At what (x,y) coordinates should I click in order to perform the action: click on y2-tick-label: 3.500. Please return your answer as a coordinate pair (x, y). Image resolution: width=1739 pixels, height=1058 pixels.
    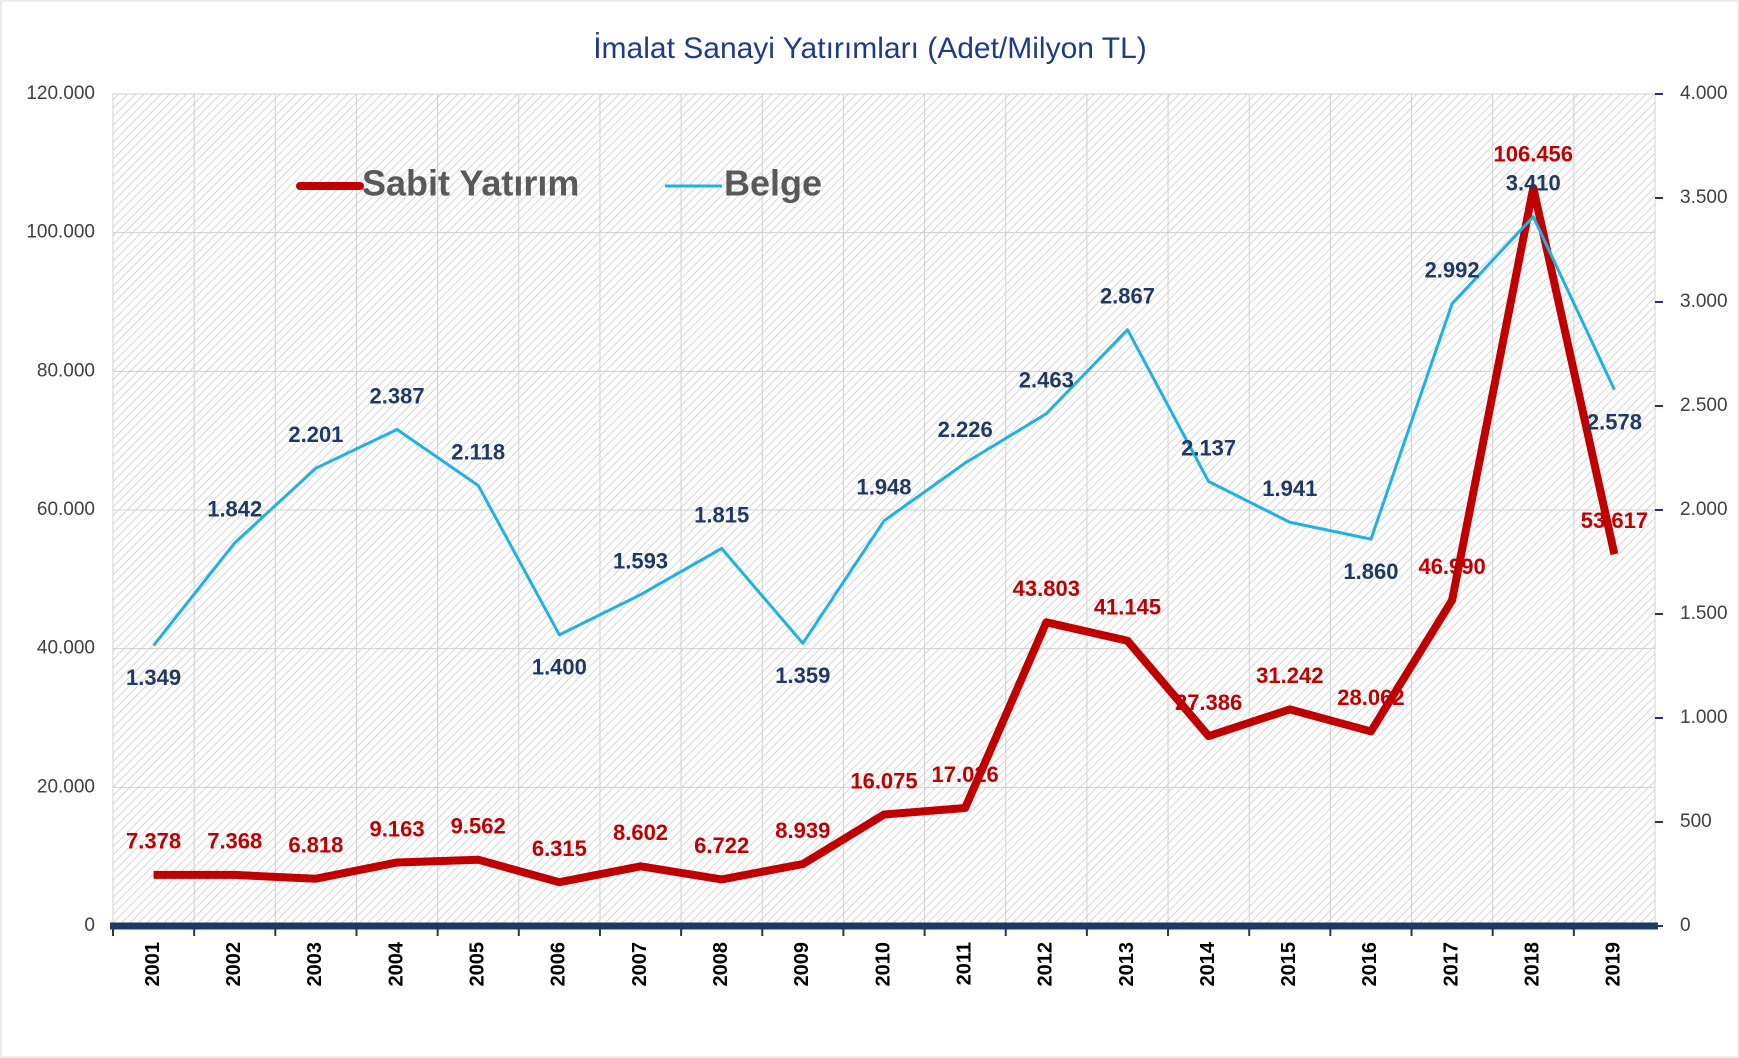
    Looking at the image, I should click on (1704, 197).